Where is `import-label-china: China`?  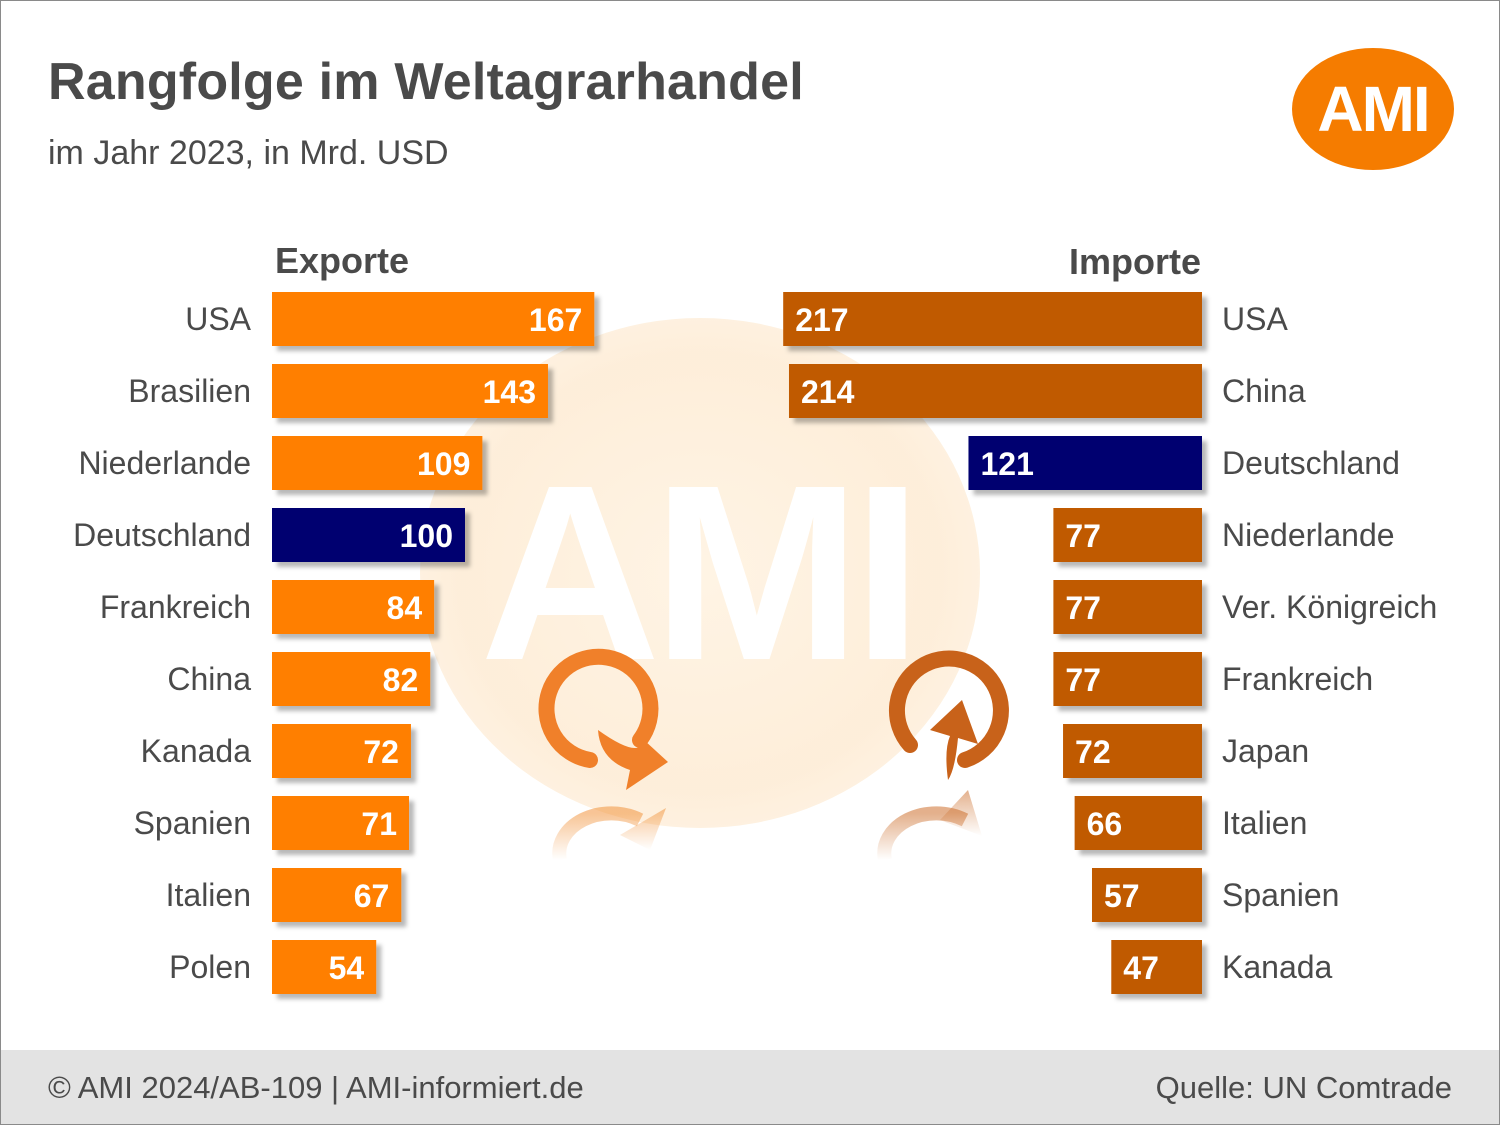 import-label-china: China is located at coordinates (1264, 391).